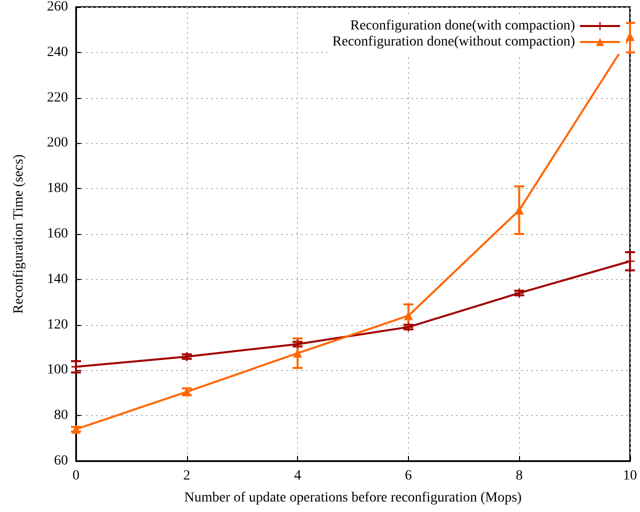  I want to click on x-tick-label: 10, so click(630, 476).